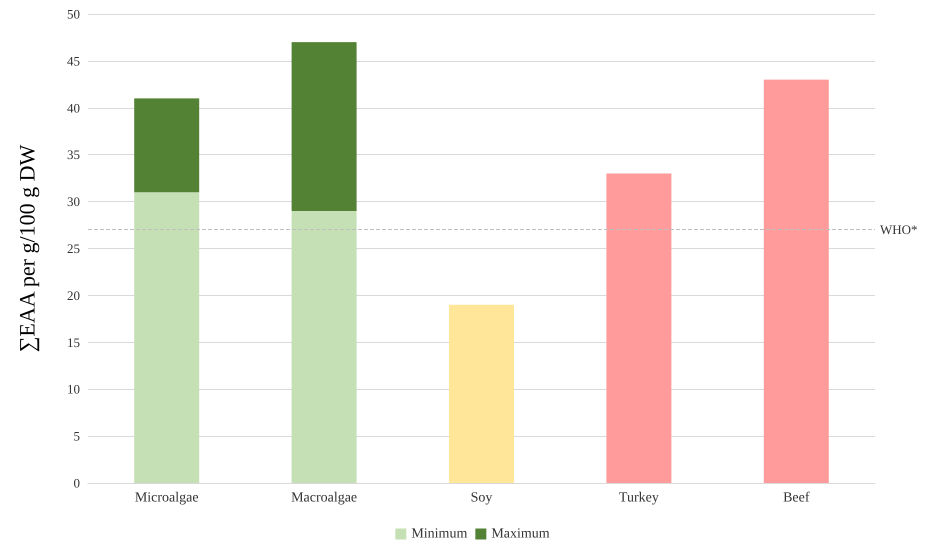 The image size is (945, 548). I want to click on y-tick-label: 30, so click(73, 202).